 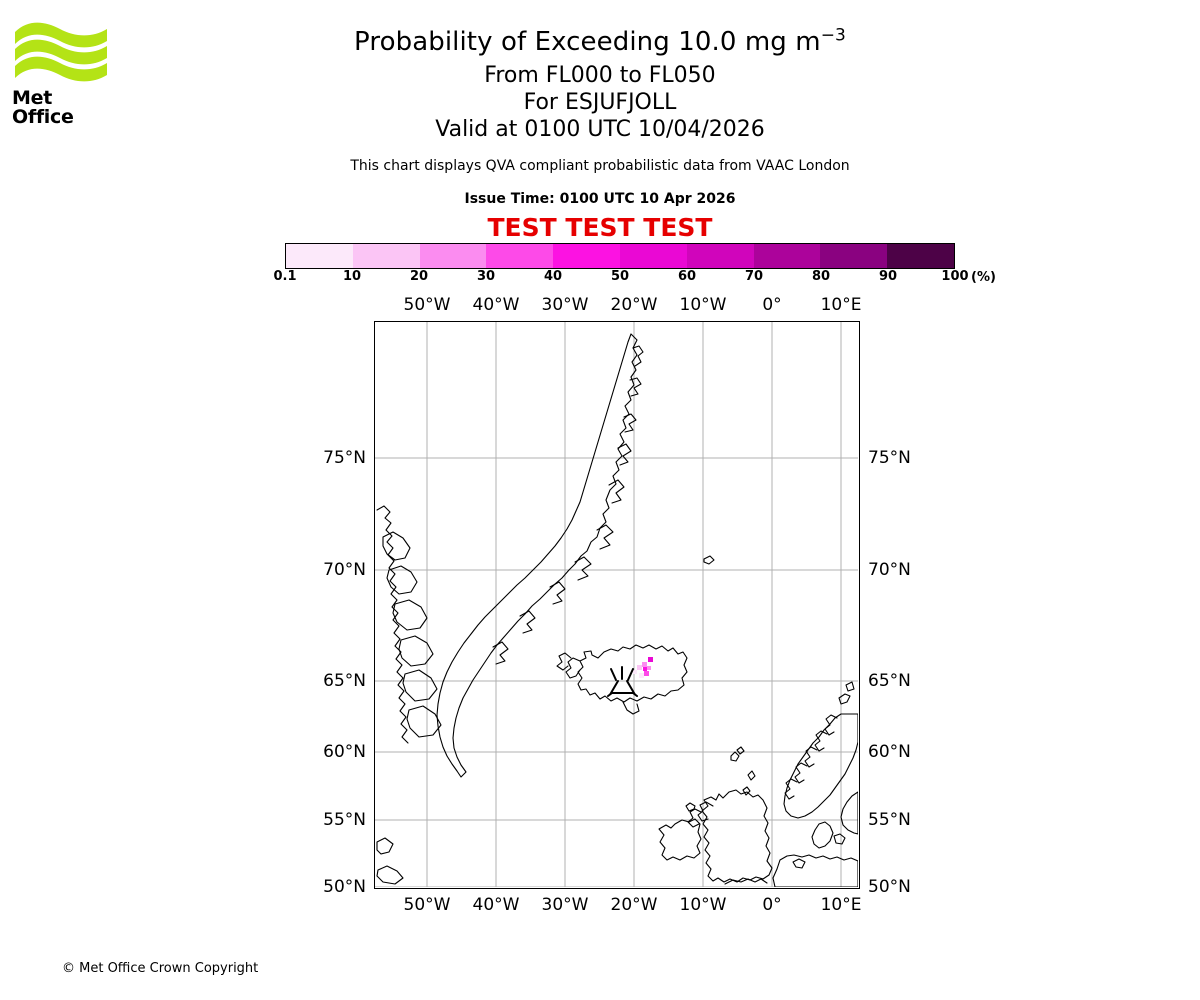 What do you see at coordinates (344, 681) in the screenshot?
I see `lat-label-left-65°N: 65°N` at bounding box center [344, 681].